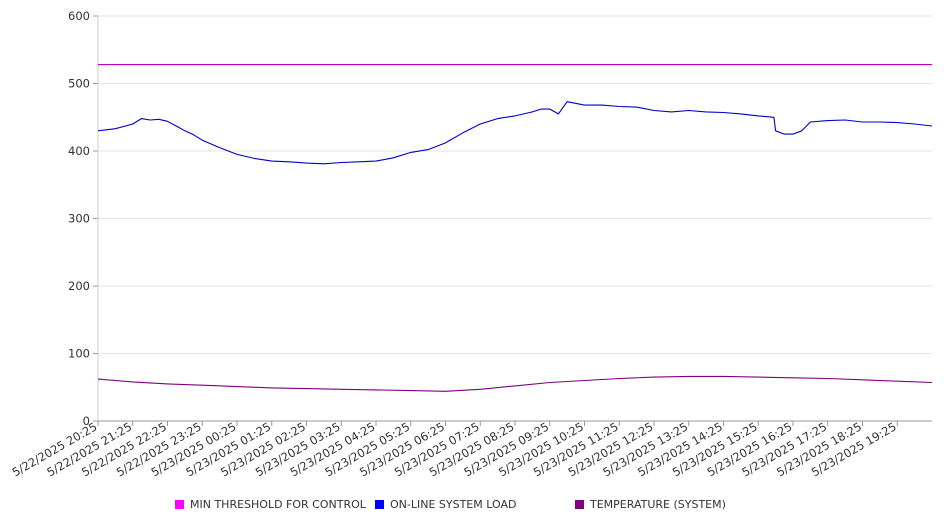  I want to click on legend-item-system-load: ON-LINE SYSTEM LOAD, so click(445, 504).